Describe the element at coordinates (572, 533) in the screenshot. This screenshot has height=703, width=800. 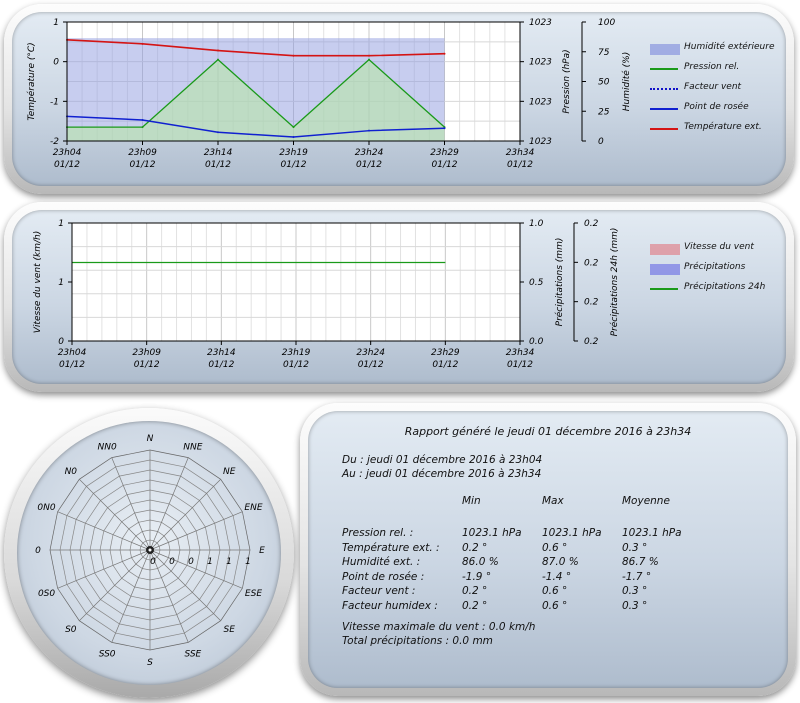
I see `report-row-max: 1023.1 hPa` at that location.